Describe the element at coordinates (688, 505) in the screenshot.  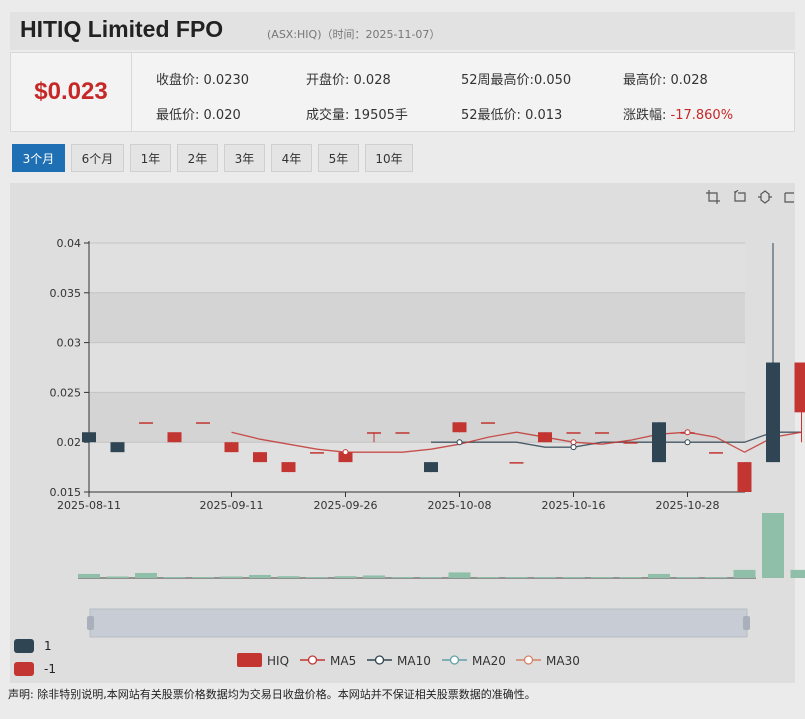
I see `x-tick-label: 2025-10-28` at that location.